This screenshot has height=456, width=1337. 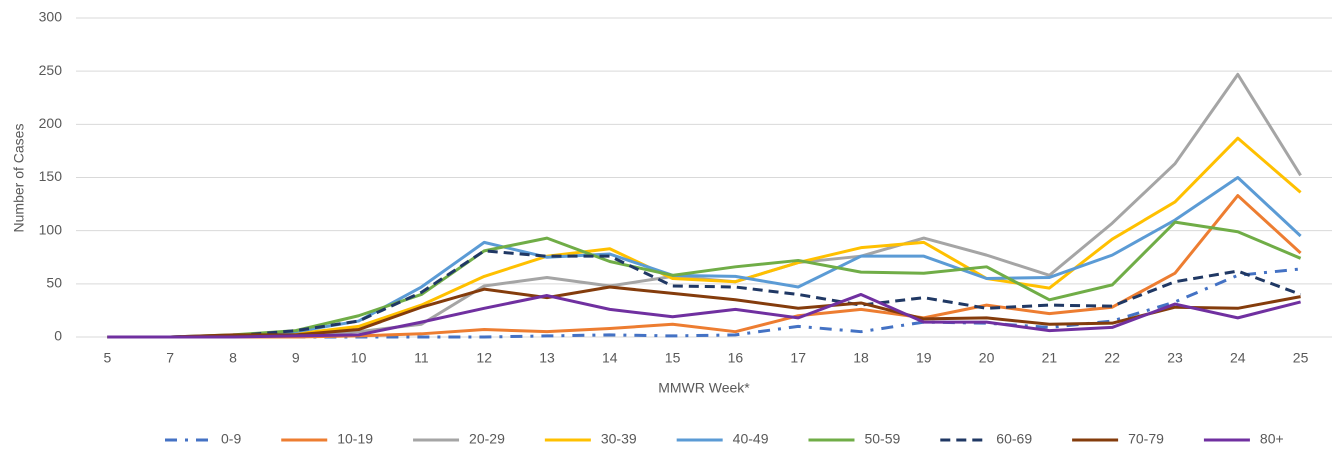 I want to click on x-tick-label: 17, so click(x=798, y=358).